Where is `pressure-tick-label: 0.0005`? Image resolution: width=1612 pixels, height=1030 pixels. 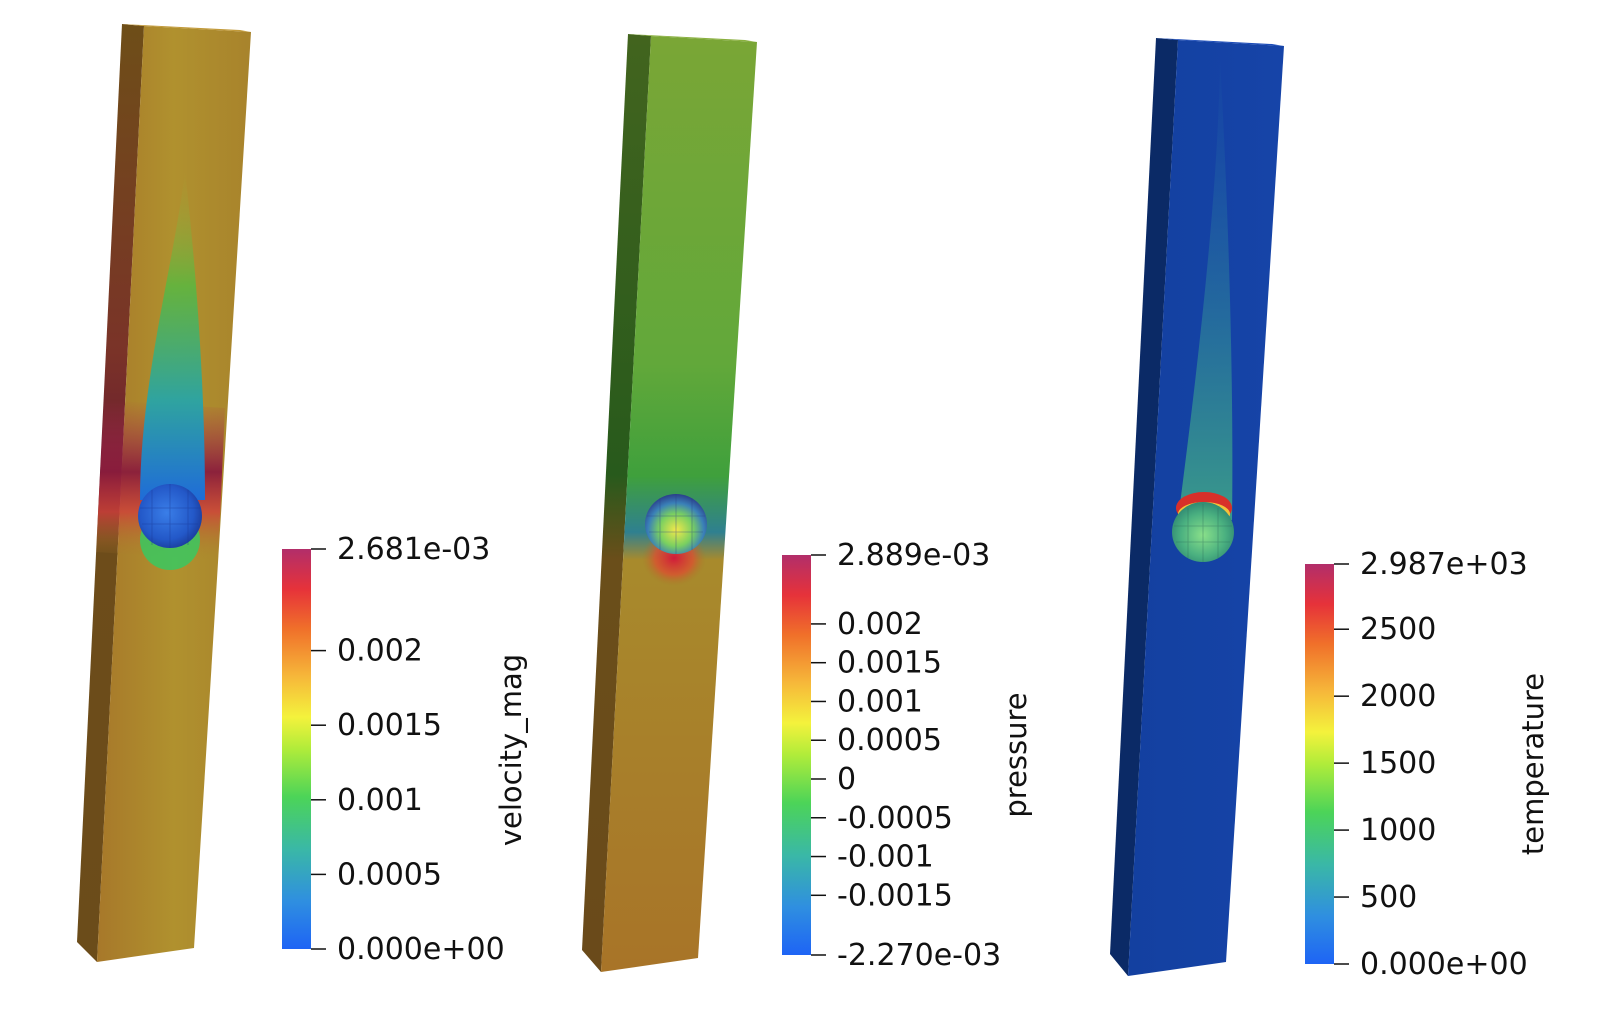
pressure-tick-label: 0.0005 is located at coordinates (889, 740).